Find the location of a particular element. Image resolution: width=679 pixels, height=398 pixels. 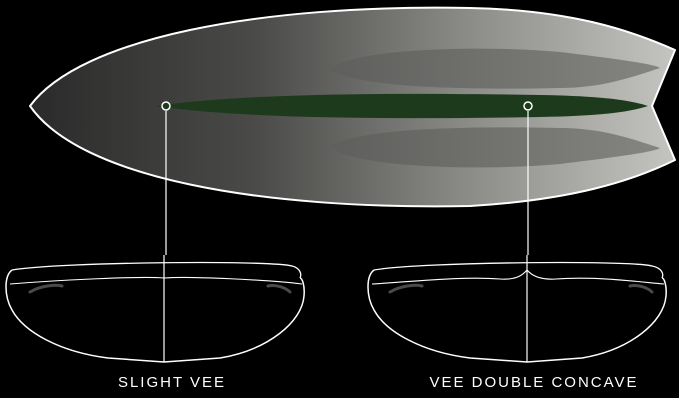

double-concave-left-rail-shadow is located at coordinates (406, 288).